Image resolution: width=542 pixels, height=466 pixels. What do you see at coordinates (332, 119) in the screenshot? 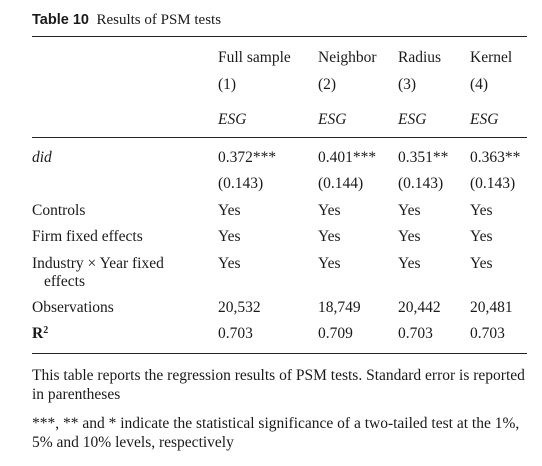
I see `col-dependent-2: ESG` at bounding box center [332, 119].